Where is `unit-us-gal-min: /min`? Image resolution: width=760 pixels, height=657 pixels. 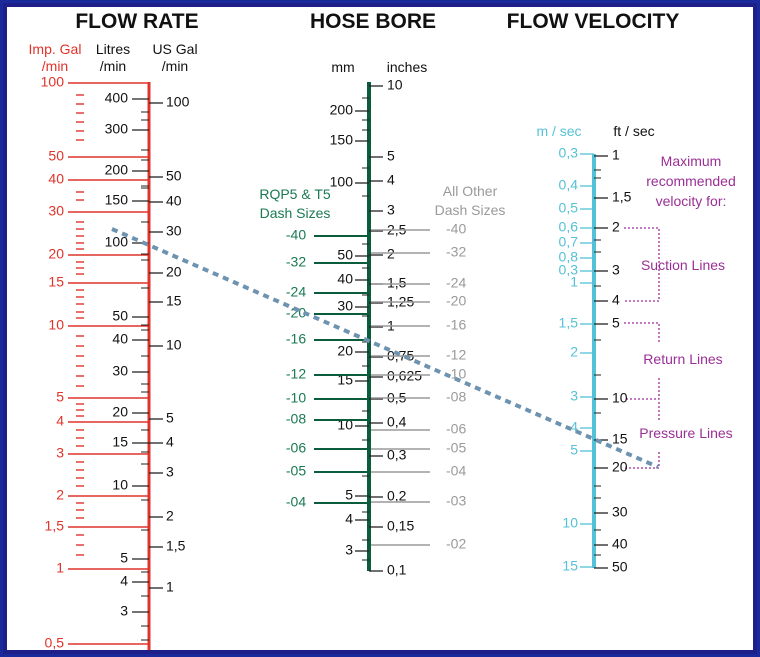
unit-us-gal-min: /min is located at coordinates (175, 66).